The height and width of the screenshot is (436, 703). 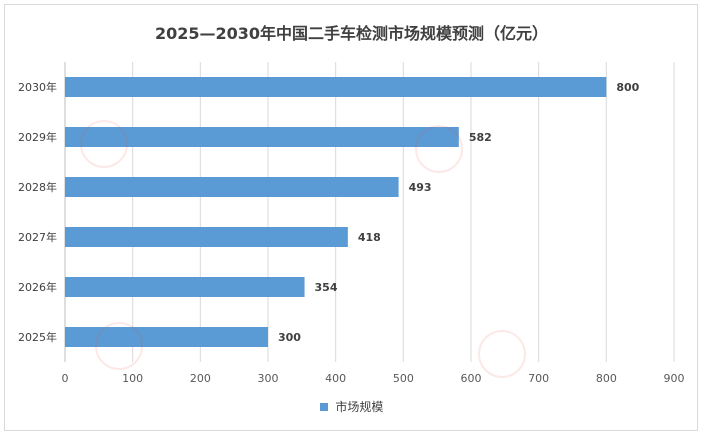 I want to click on x-tick-label: 900, so click(x=674, y=378).